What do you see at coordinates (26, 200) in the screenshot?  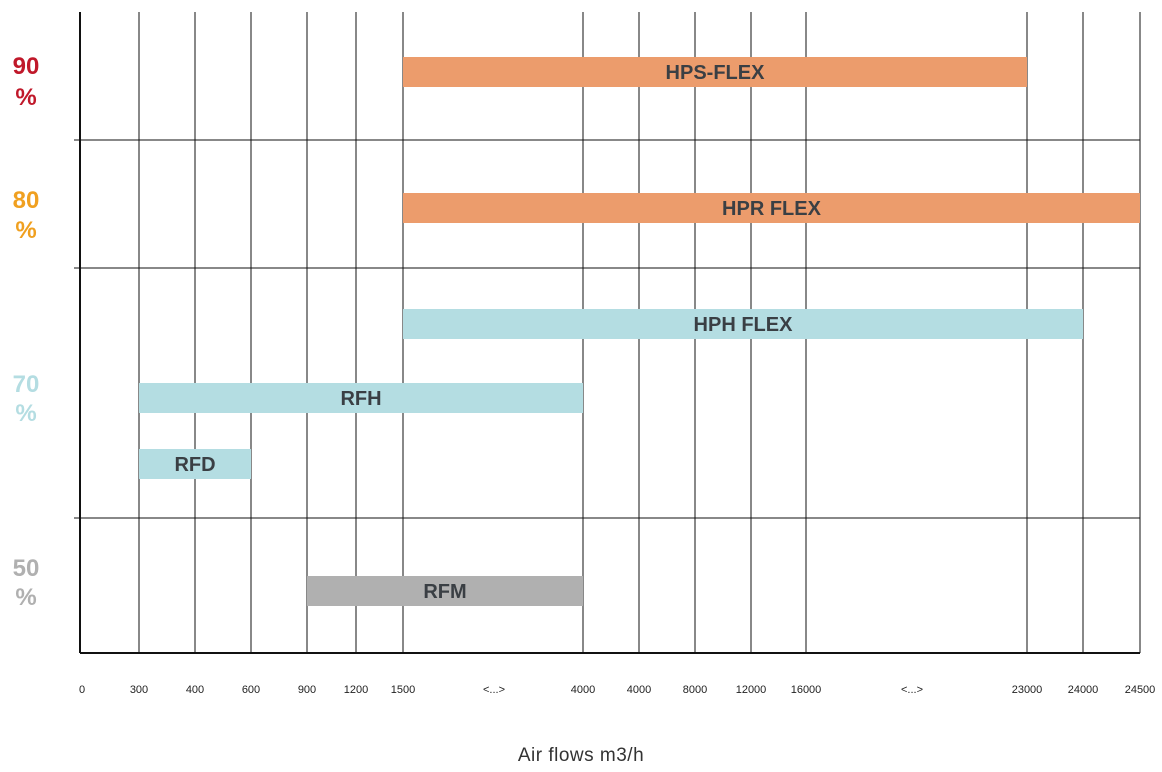 I see `band-label: 80` at bounding box center [26, 200].